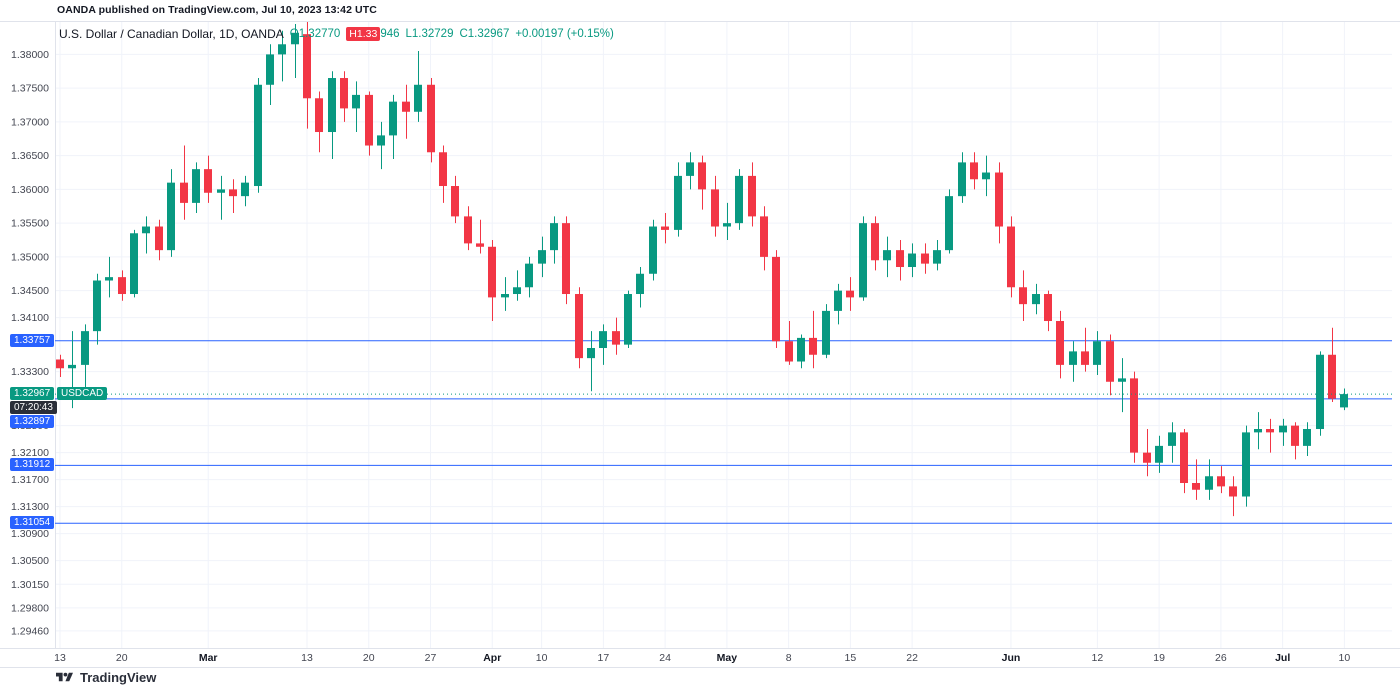 This screenshot has width=1400, height=691. What do you see at coordinates (1159, 658) in the screenshot?
I see `time-axis-label: 19` at bounding box center [1159, 658].